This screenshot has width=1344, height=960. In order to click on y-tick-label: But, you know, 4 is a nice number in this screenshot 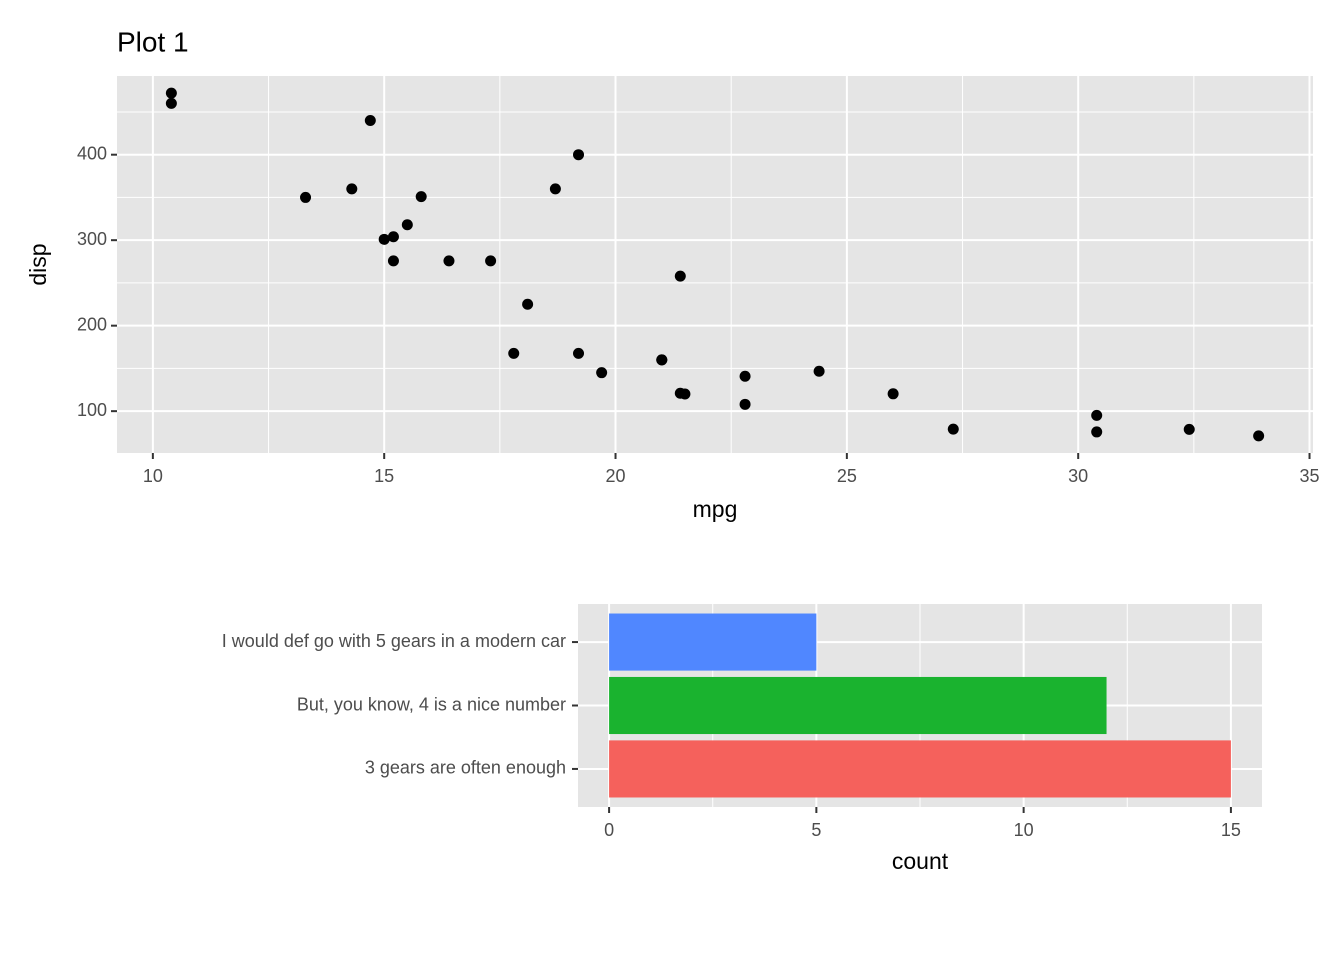, I will do `click(431, 704)`.